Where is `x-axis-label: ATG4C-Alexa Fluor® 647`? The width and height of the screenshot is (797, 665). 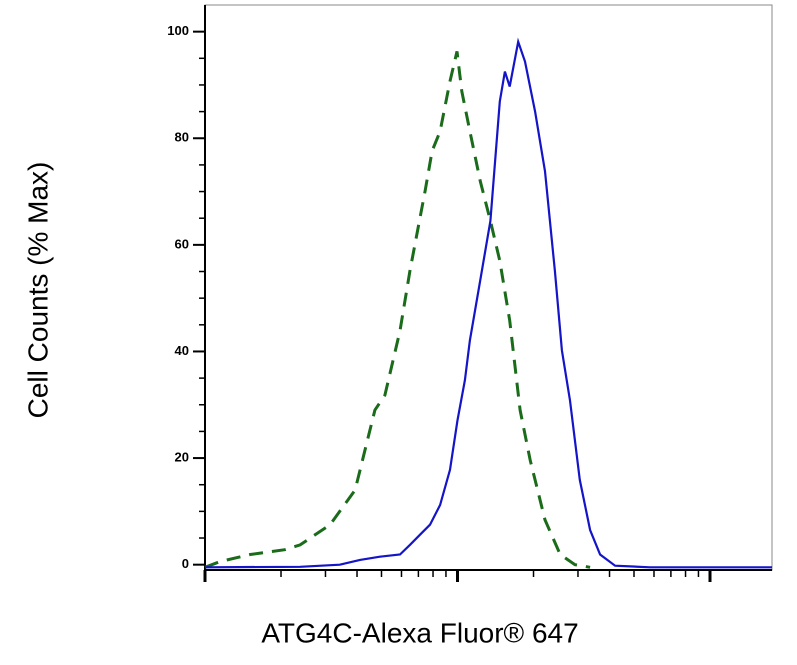 x-axis-label: ATG4C-Alexa Fluor® 647 is located at coordinates (419, 632).